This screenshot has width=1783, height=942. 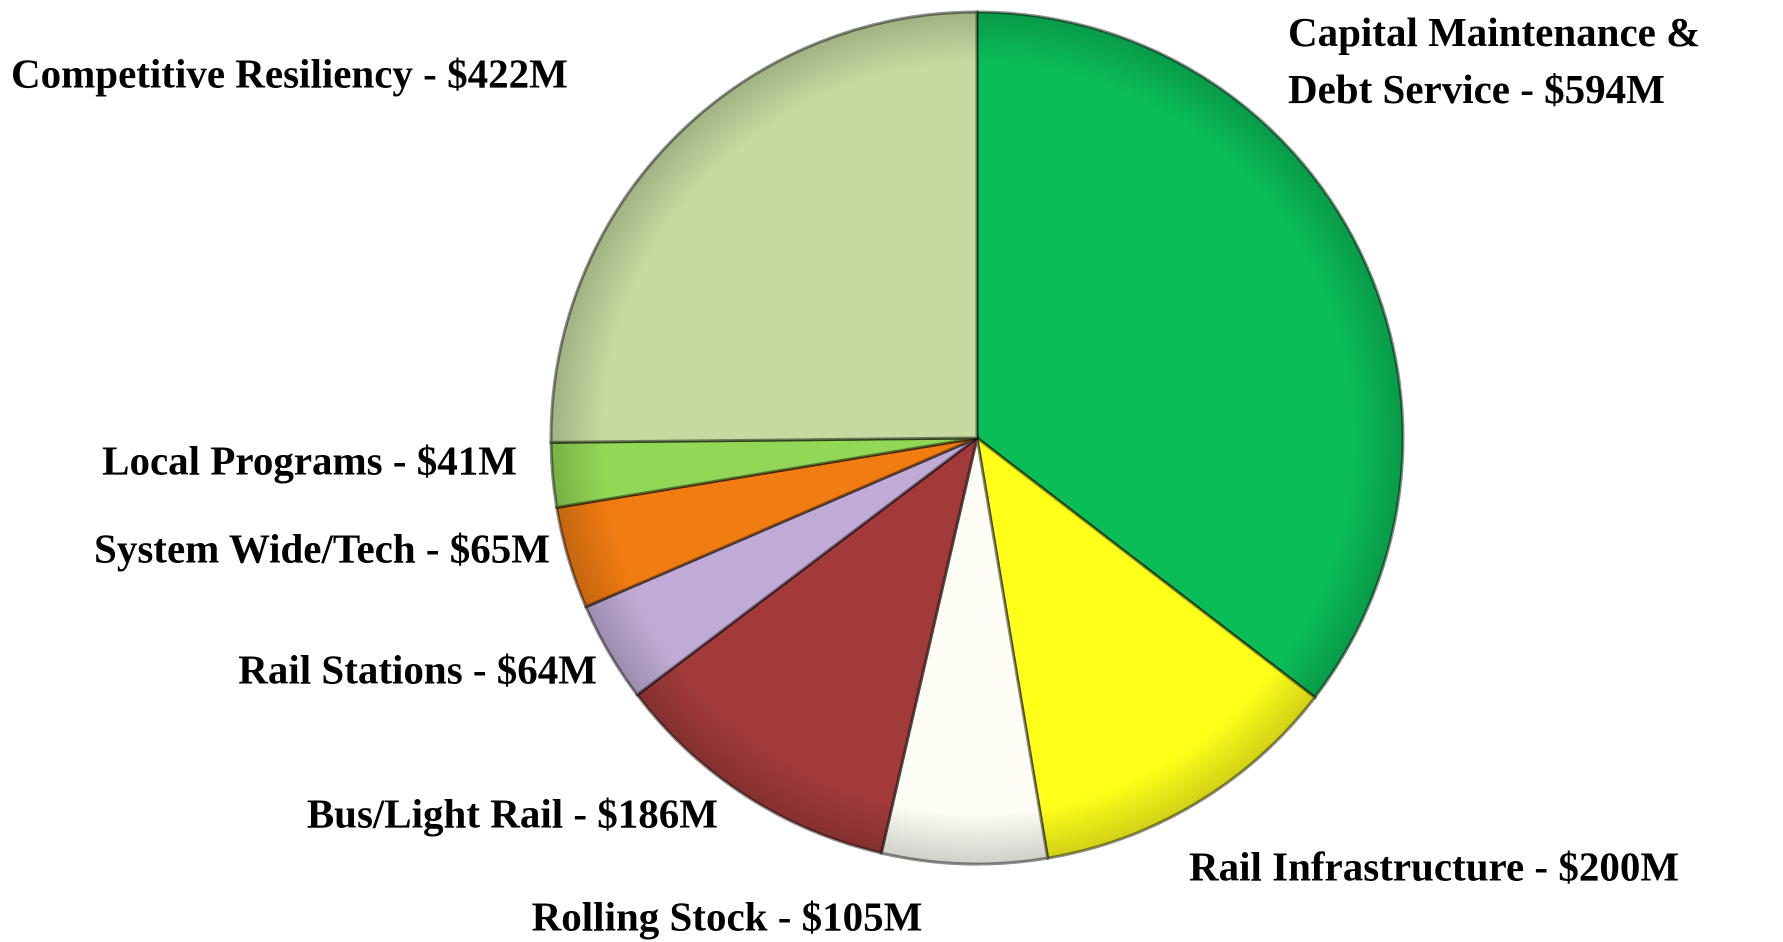 I want to click on label-line: Capital Maintenance &, so click(x=1494, y=32).